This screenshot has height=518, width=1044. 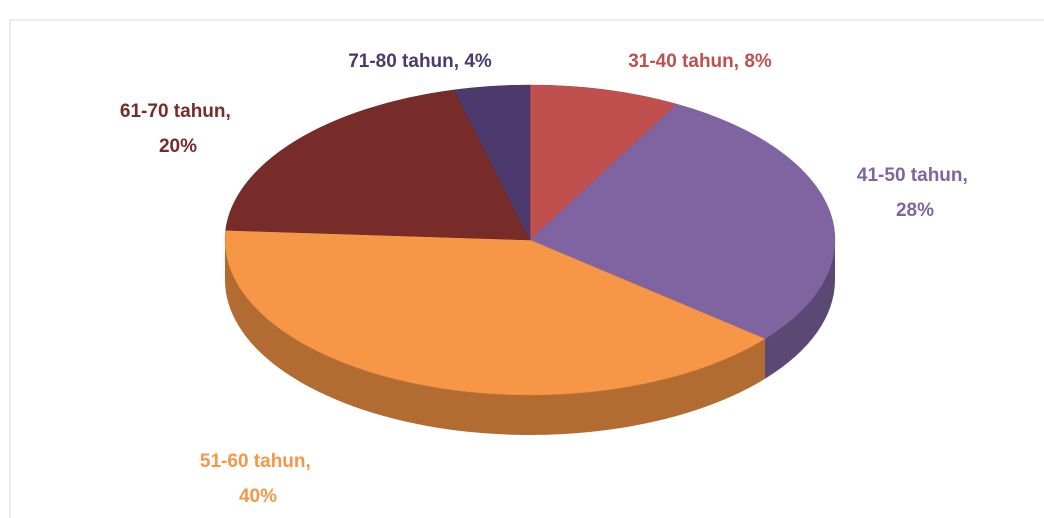 I want to click on slice-side, so click(x=800, y=309).